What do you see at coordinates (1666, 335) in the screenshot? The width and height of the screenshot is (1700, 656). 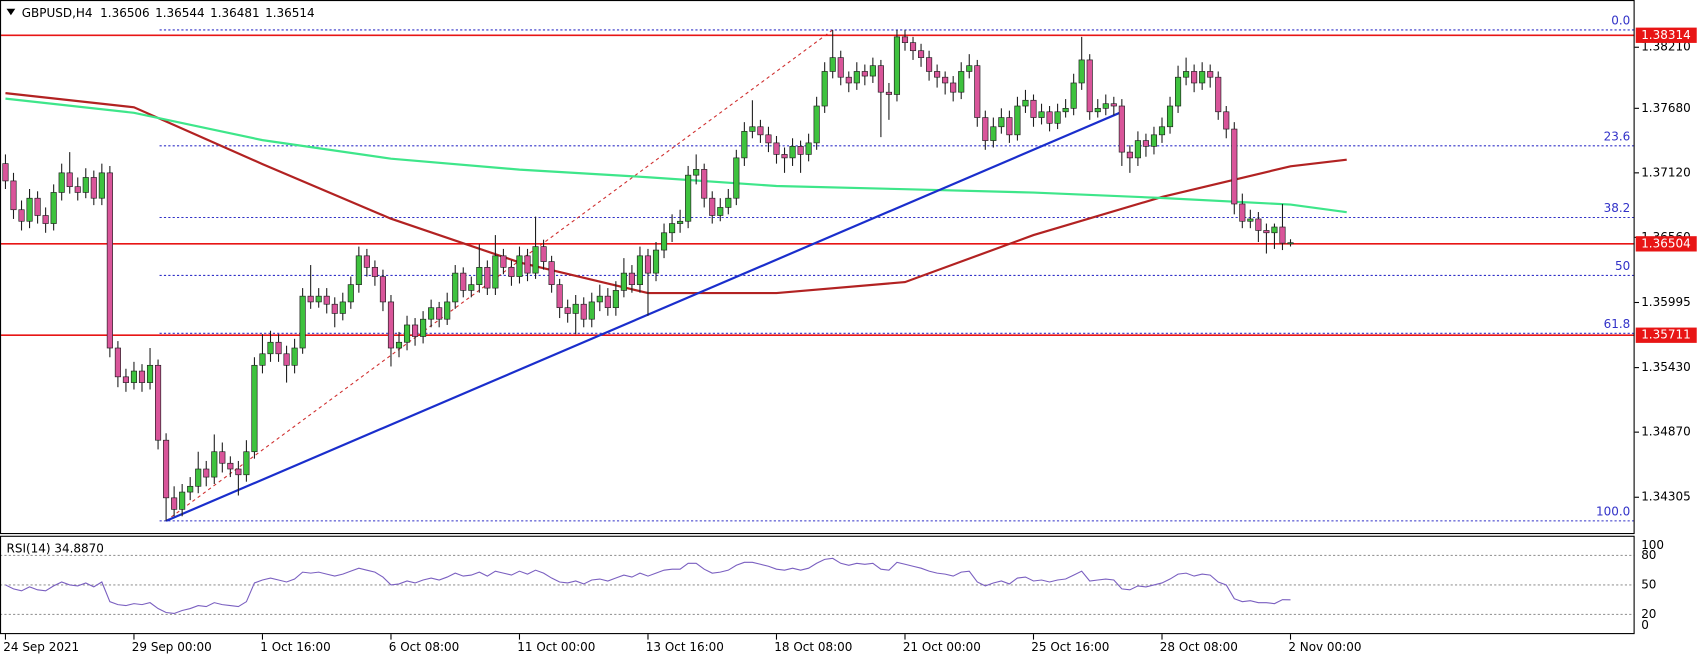 I see `level-label: 1.35711` at bounding box center [1666, 335].